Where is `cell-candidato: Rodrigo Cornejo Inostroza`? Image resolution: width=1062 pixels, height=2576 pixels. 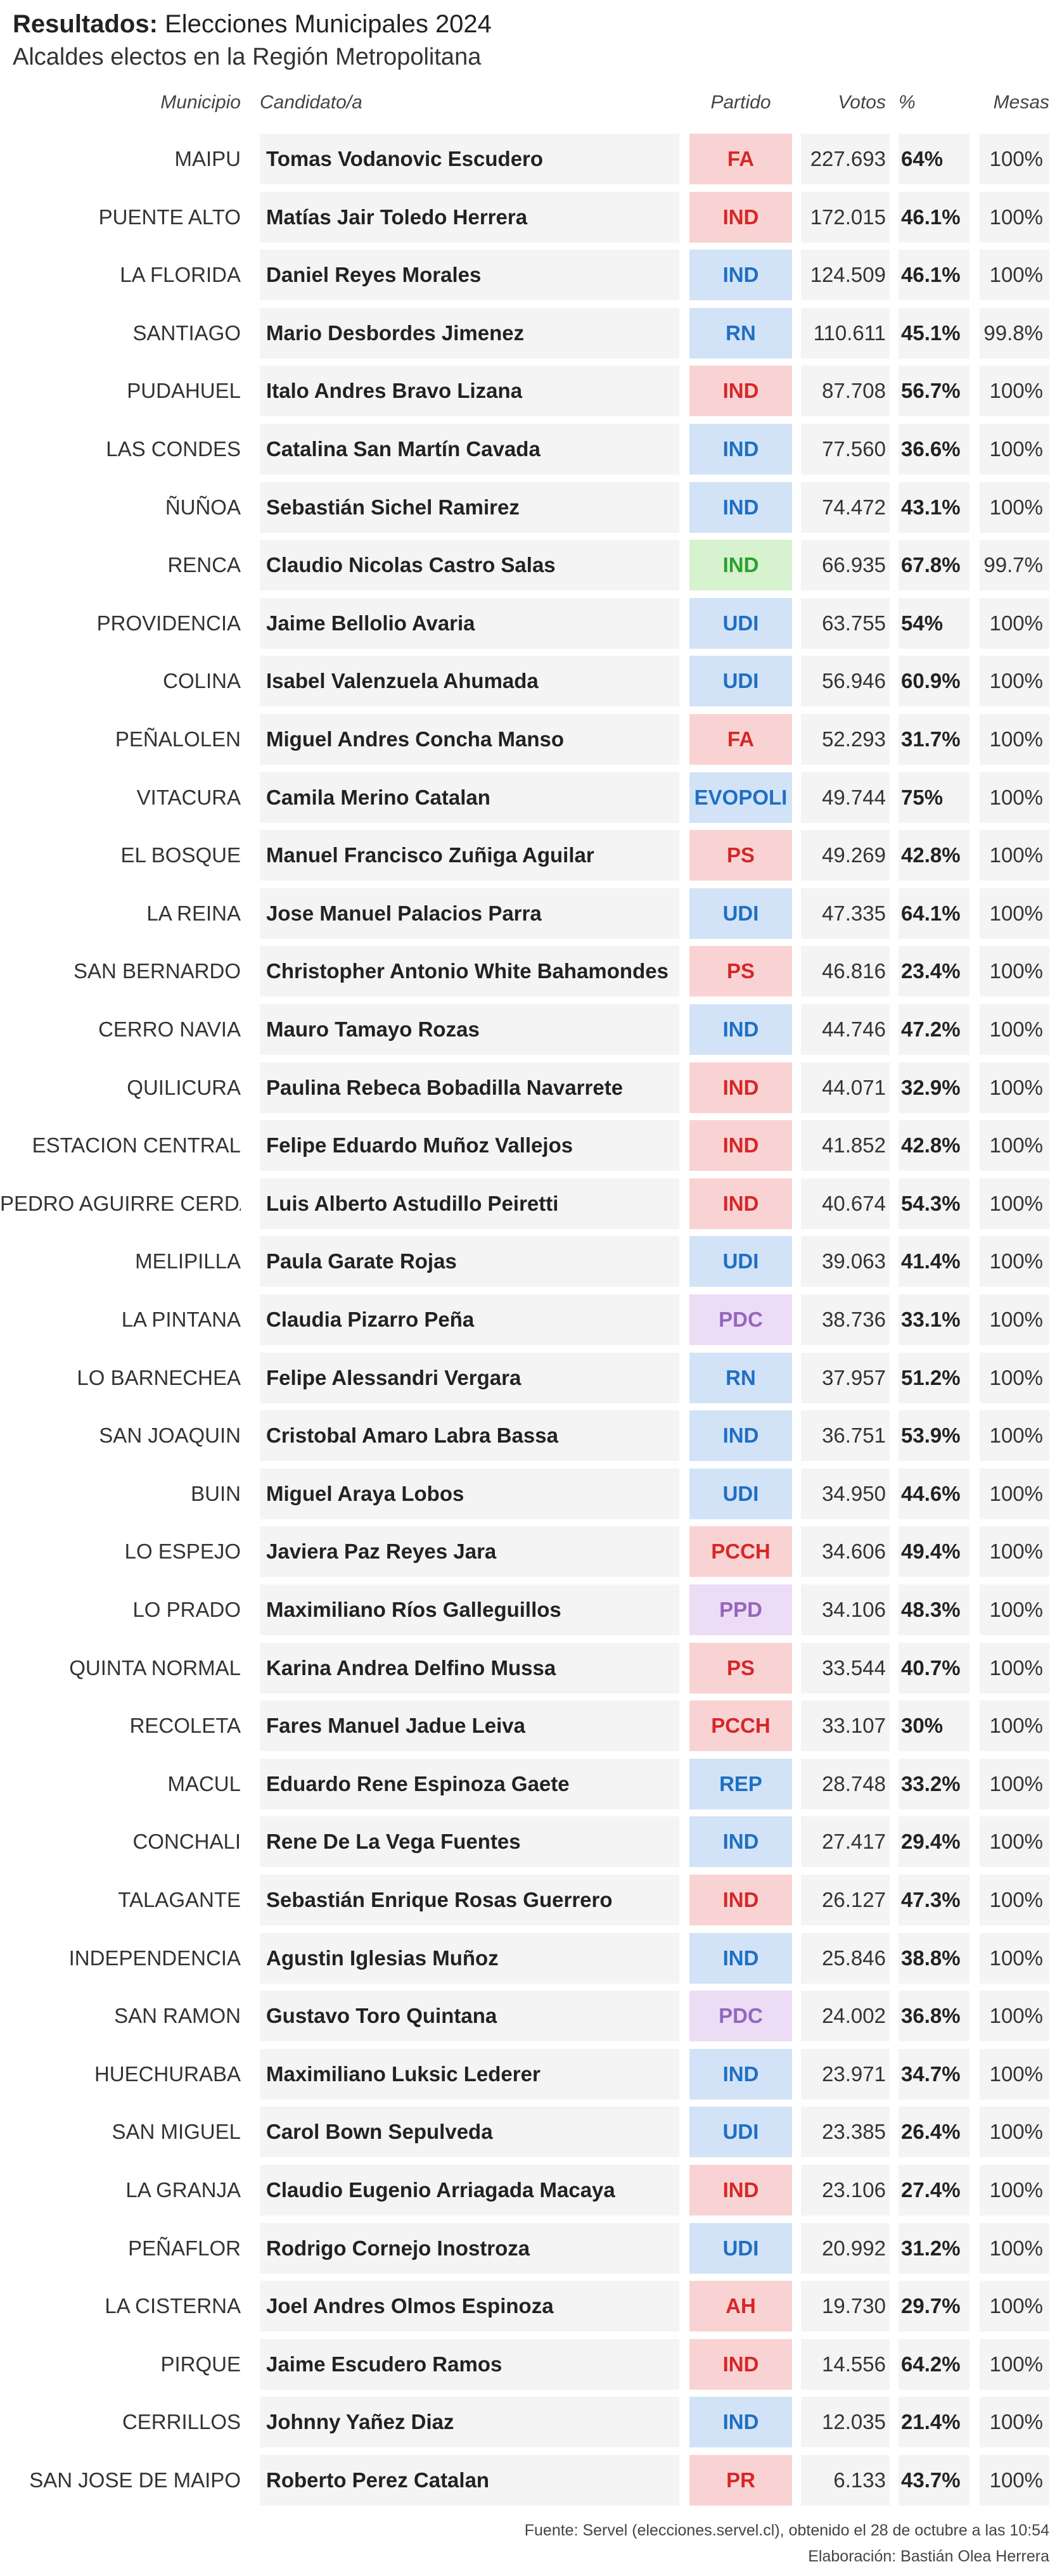
cell-candidato: Rodrigo Cornejo Inostroza is located at coordinates (469, 2248).